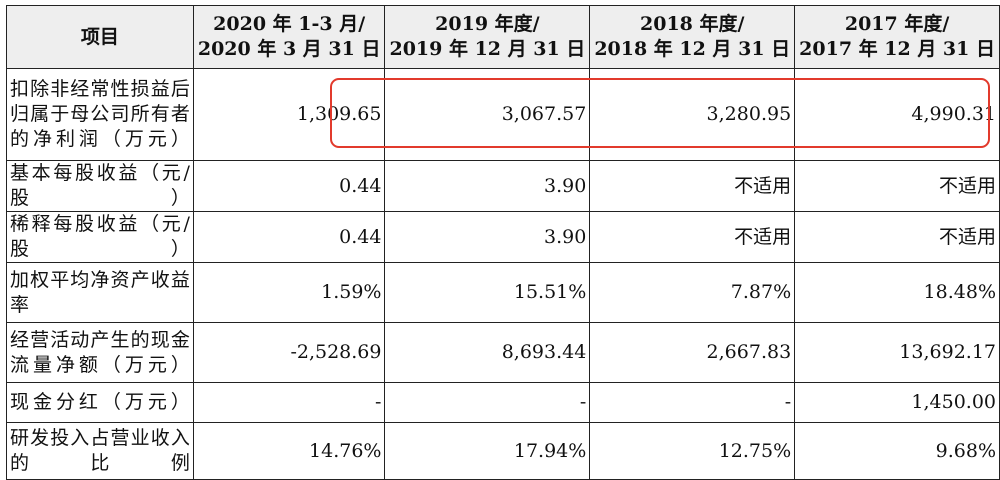 The height and width of the screenshot is (480, 1000). I want to click on header-2020q1-line1: 2020 年 1-3 月/, so click(289, 24).